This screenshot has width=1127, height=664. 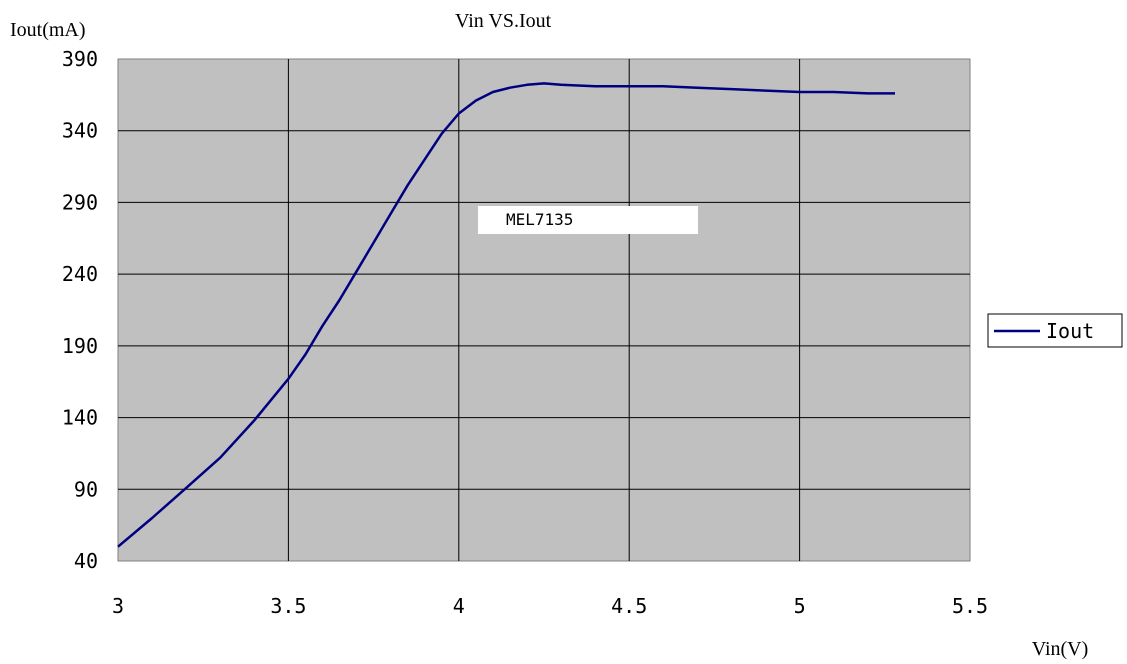 What do you see at coordinates (288, 606) in the screenshot?
I see `x-tick-label: 3.5` at bounding box center [288, 606].